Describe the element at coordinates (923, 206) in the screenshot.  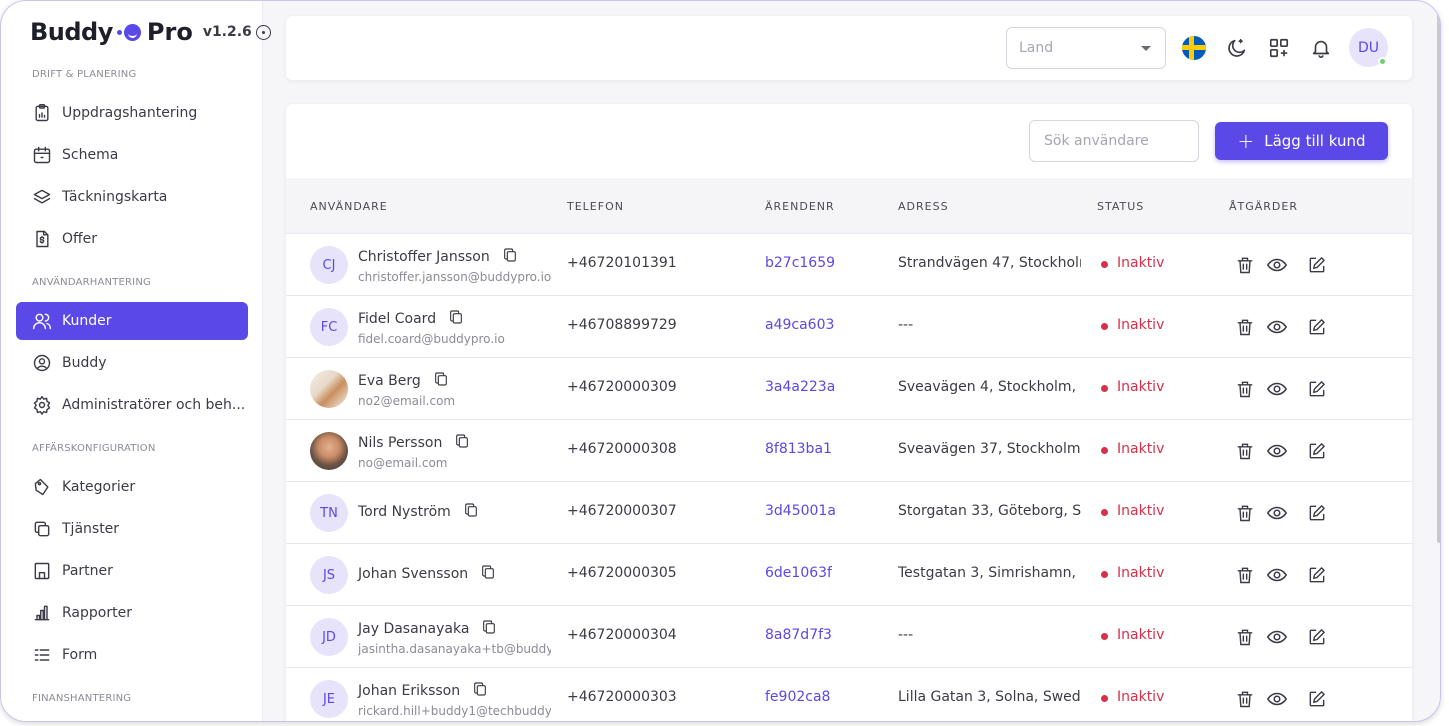
I see `header-adress: ADRESS` at that location.